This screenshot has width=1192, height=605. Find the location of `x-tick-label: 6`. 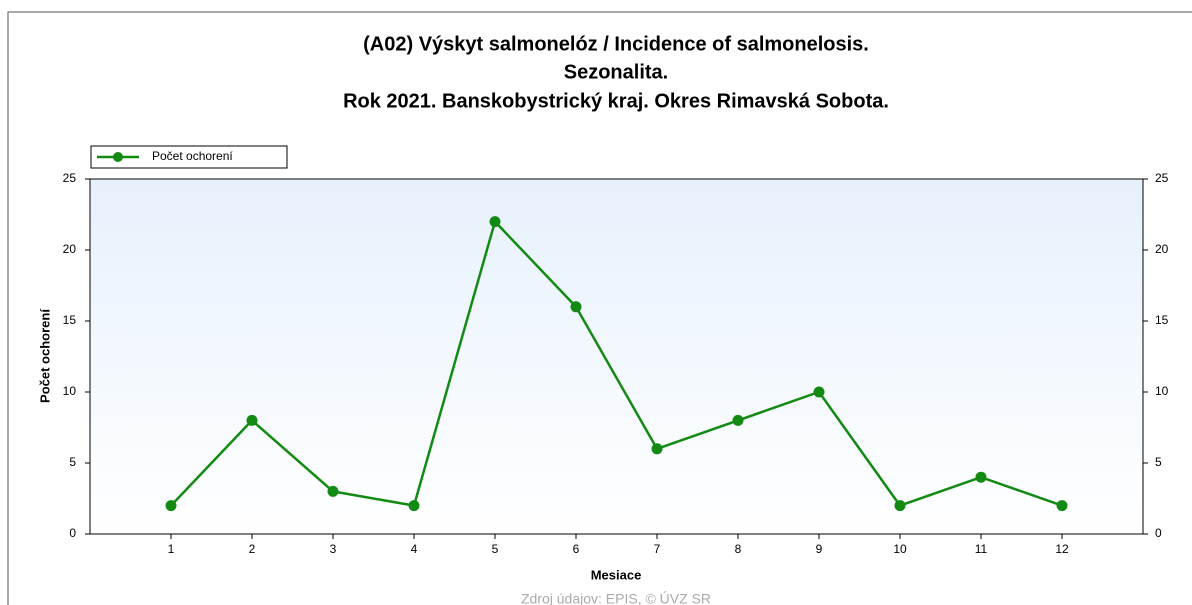

x-tick-label: 6 is located at coordinates (576, 549).